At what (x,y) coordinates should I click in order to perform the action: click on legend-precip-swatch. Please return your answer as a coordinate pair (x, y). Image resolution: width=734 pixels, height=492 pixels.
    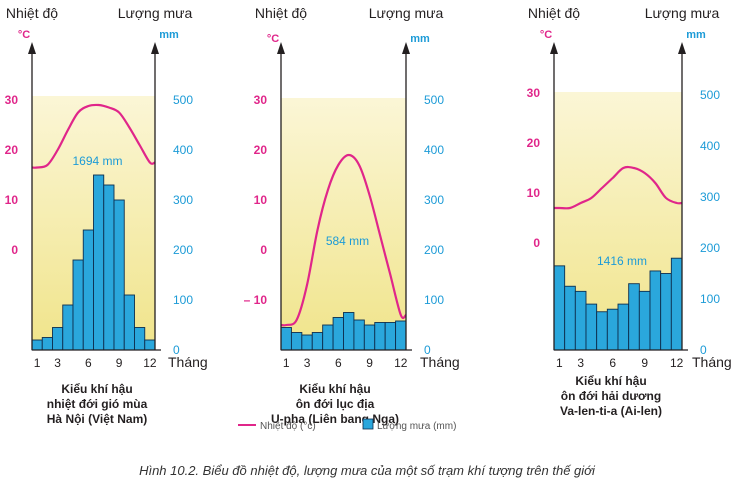
    Looking at the image, I should click on (368, 424).